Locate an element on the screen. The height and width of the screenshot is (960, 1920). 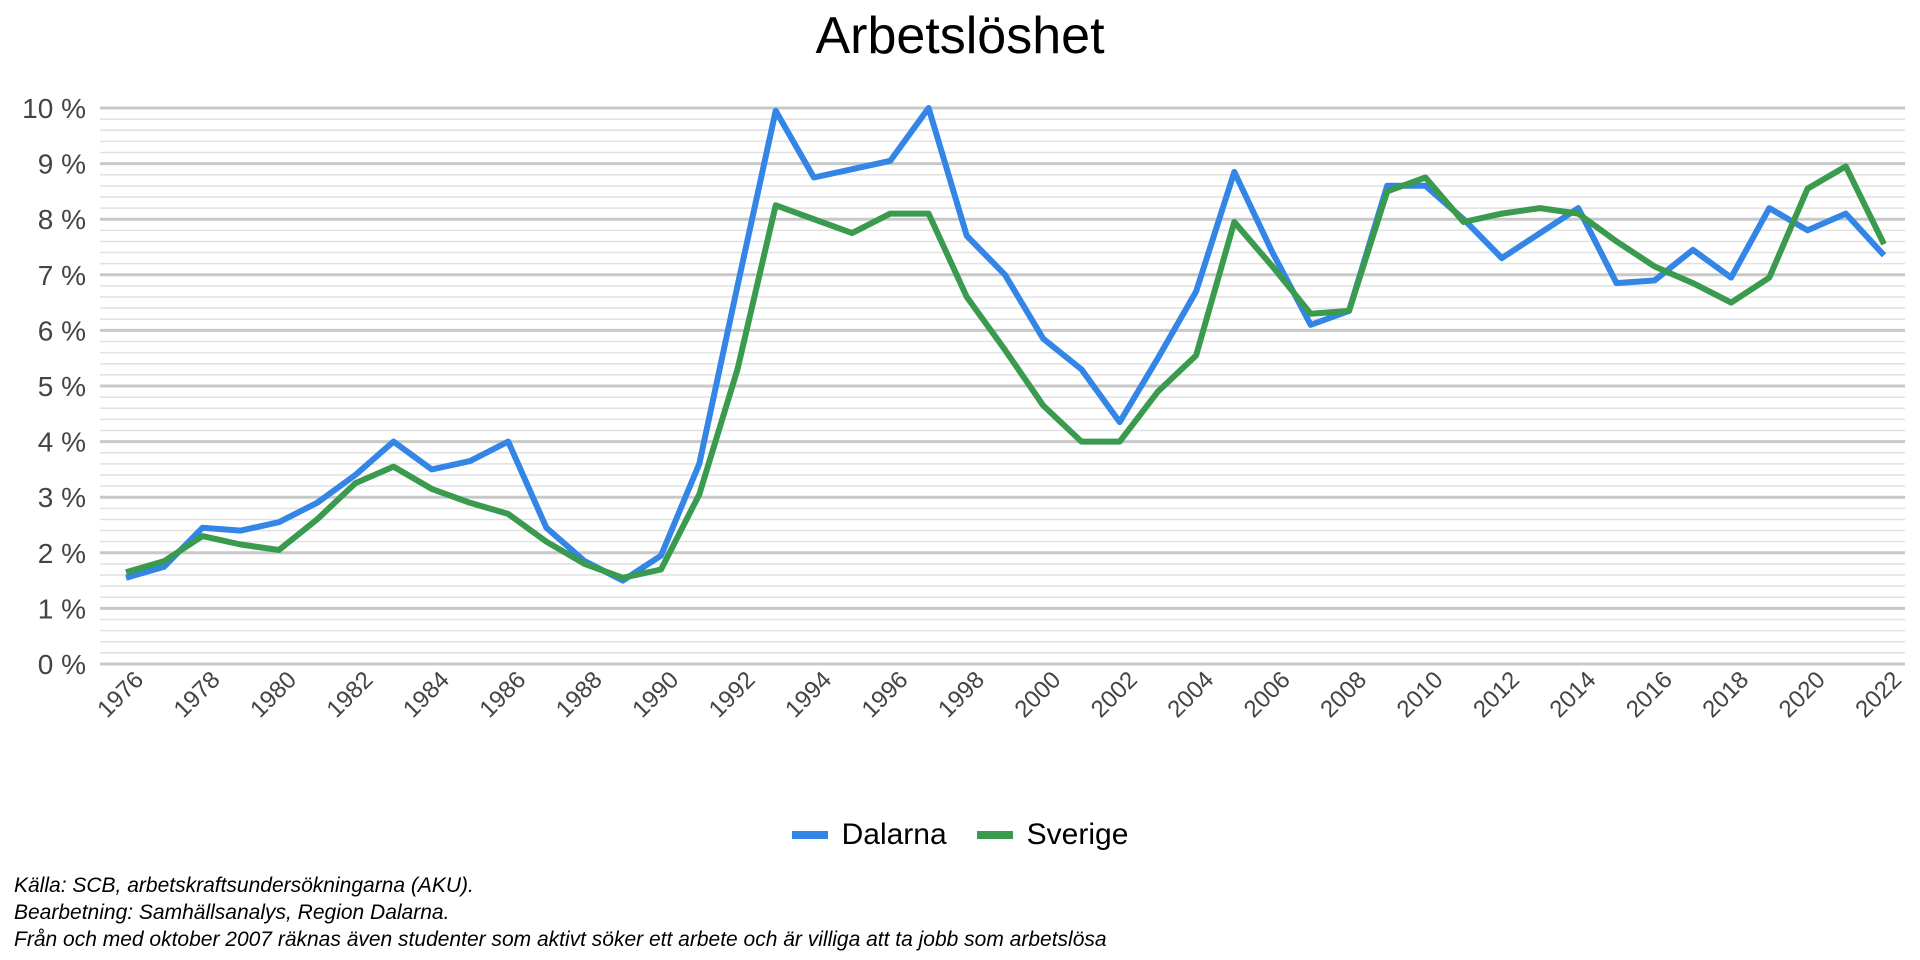
x-tick-label: 1980 is located at coordinates (273, 694).